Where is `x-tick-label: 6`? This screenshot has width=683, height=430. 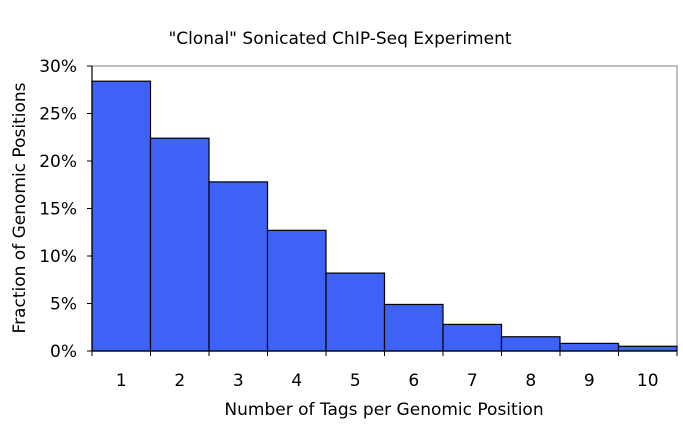 x-tick-label: 6 is located at coordinates (413, 381).